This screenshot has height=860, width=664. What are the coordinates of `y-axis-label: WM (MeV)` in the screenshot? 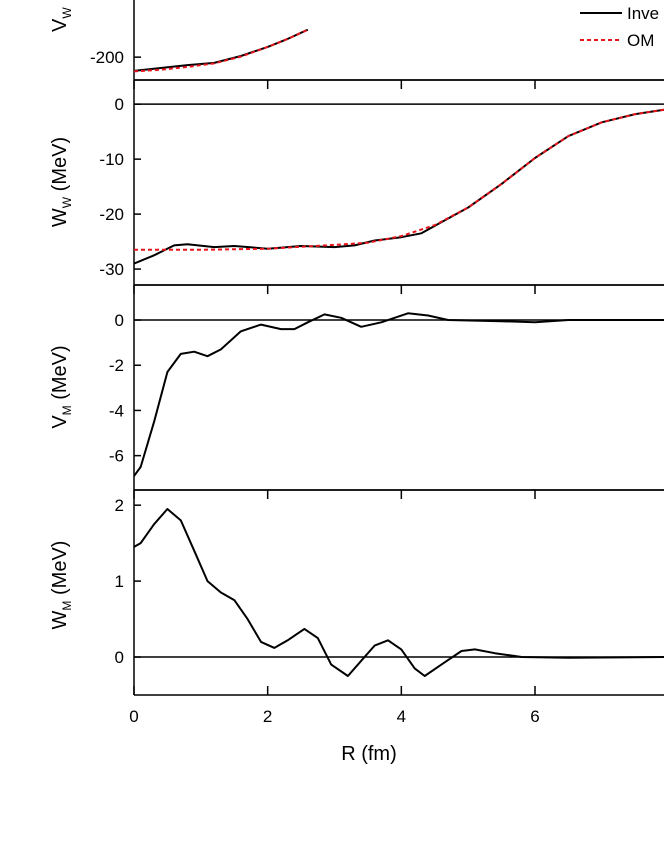 It's located at (61, 585).